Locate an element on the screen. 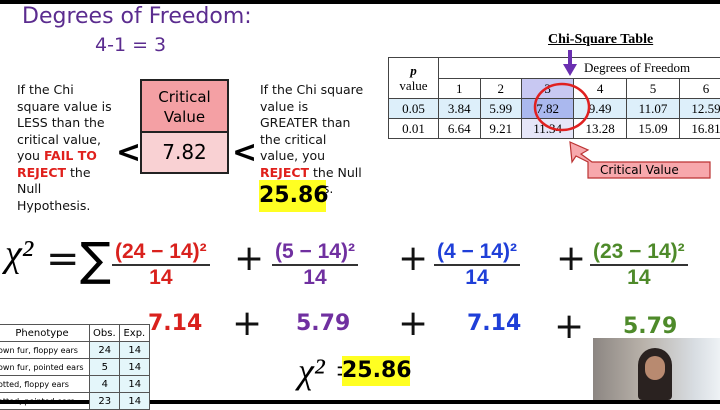 Image resolution: width=720 pixels, height=410 pixels. less-than-left: < is located at coordinates (128, 152).